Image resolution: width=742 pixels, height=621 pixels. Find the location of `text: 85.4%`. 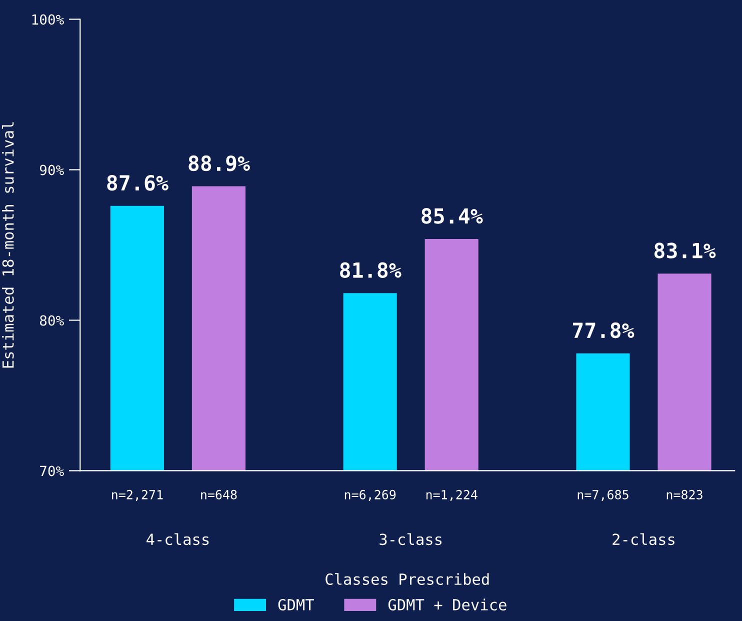

text: 85.4% is located at coordinates (452, 216).